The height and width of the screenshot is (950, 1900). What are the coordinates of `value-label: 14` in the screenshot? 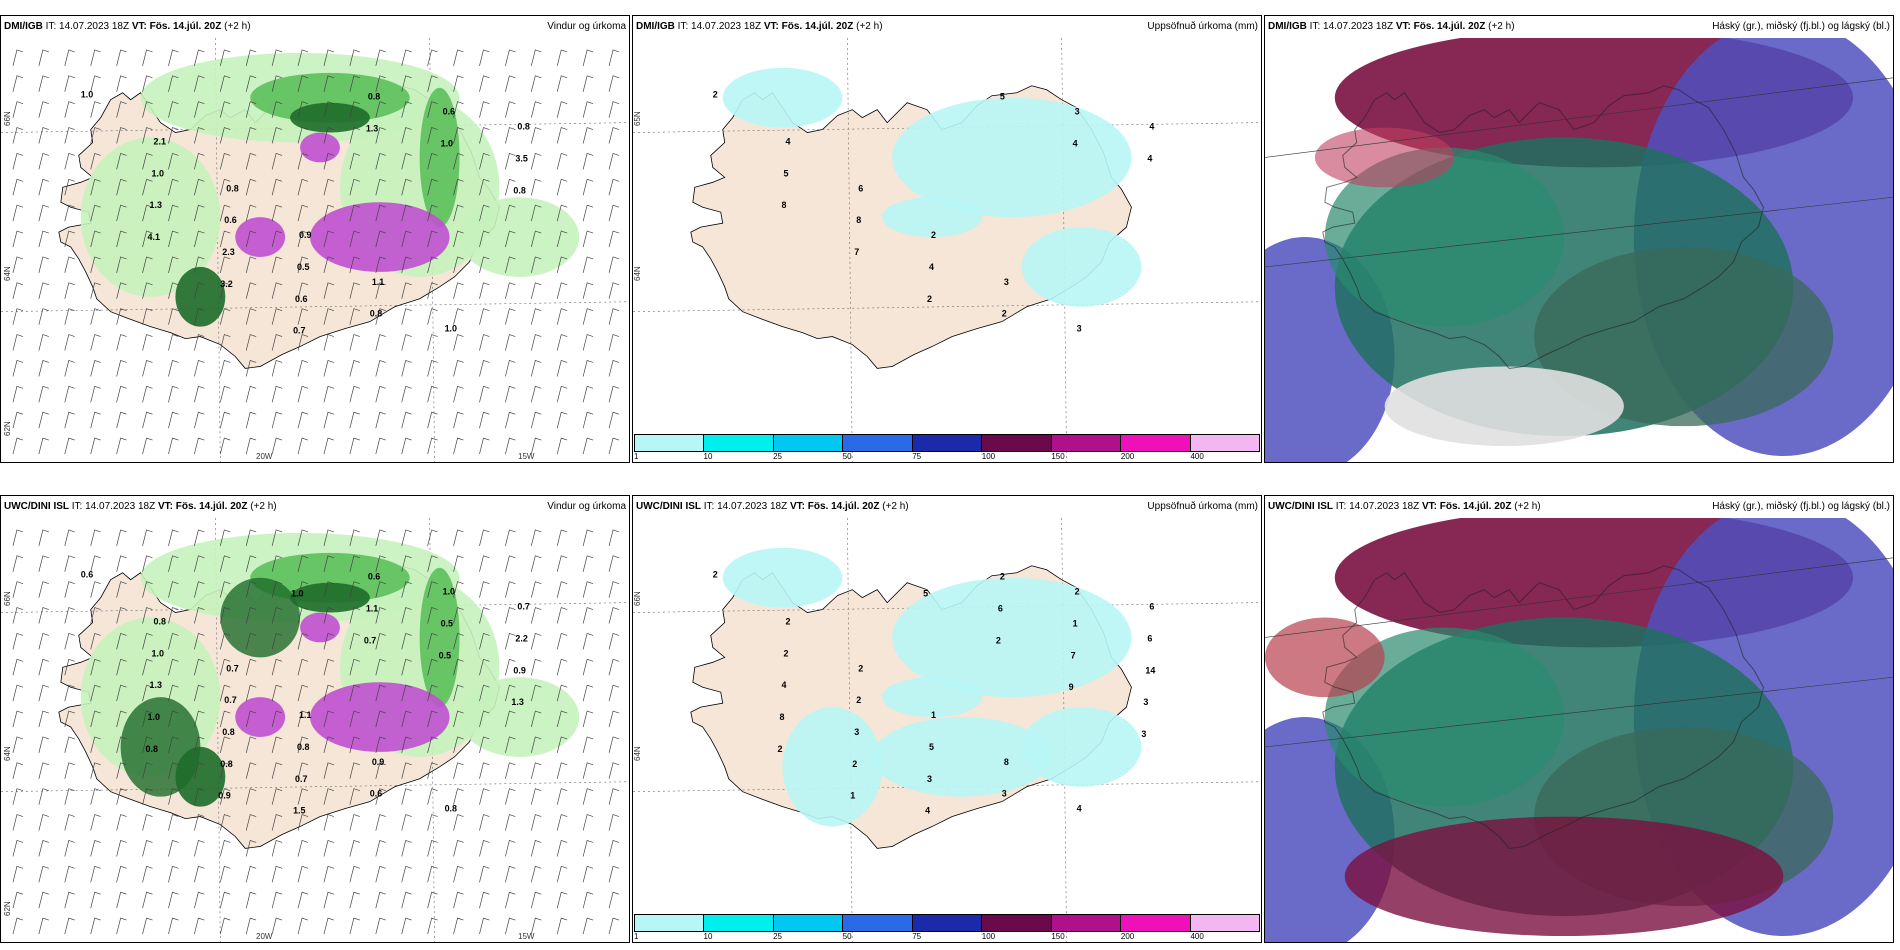 It's located at (1150, 670).